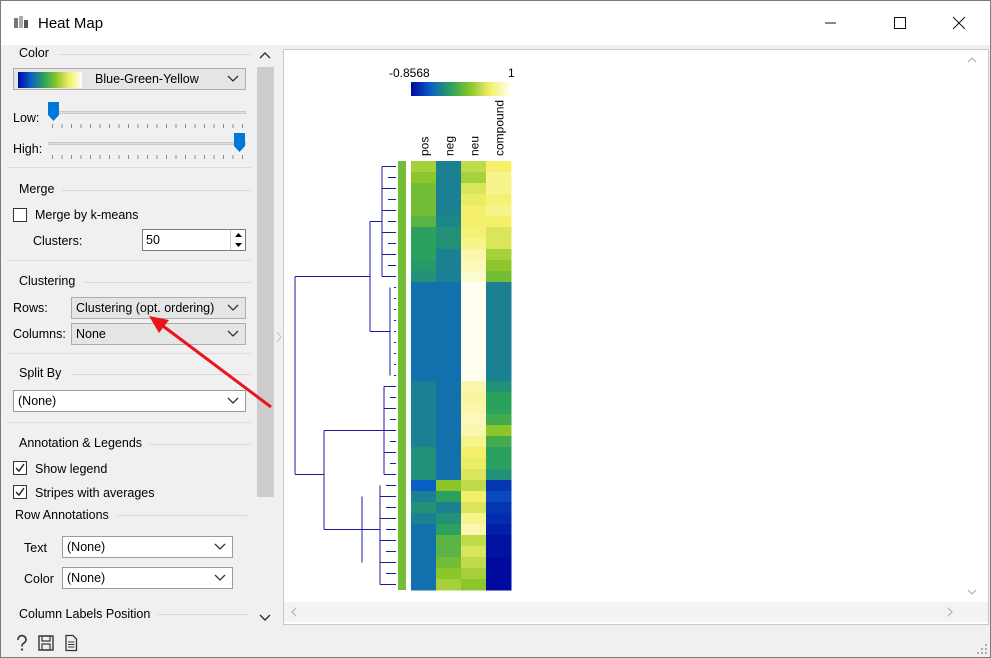  I want to click on split-by-value: (None), so click(37, 401).